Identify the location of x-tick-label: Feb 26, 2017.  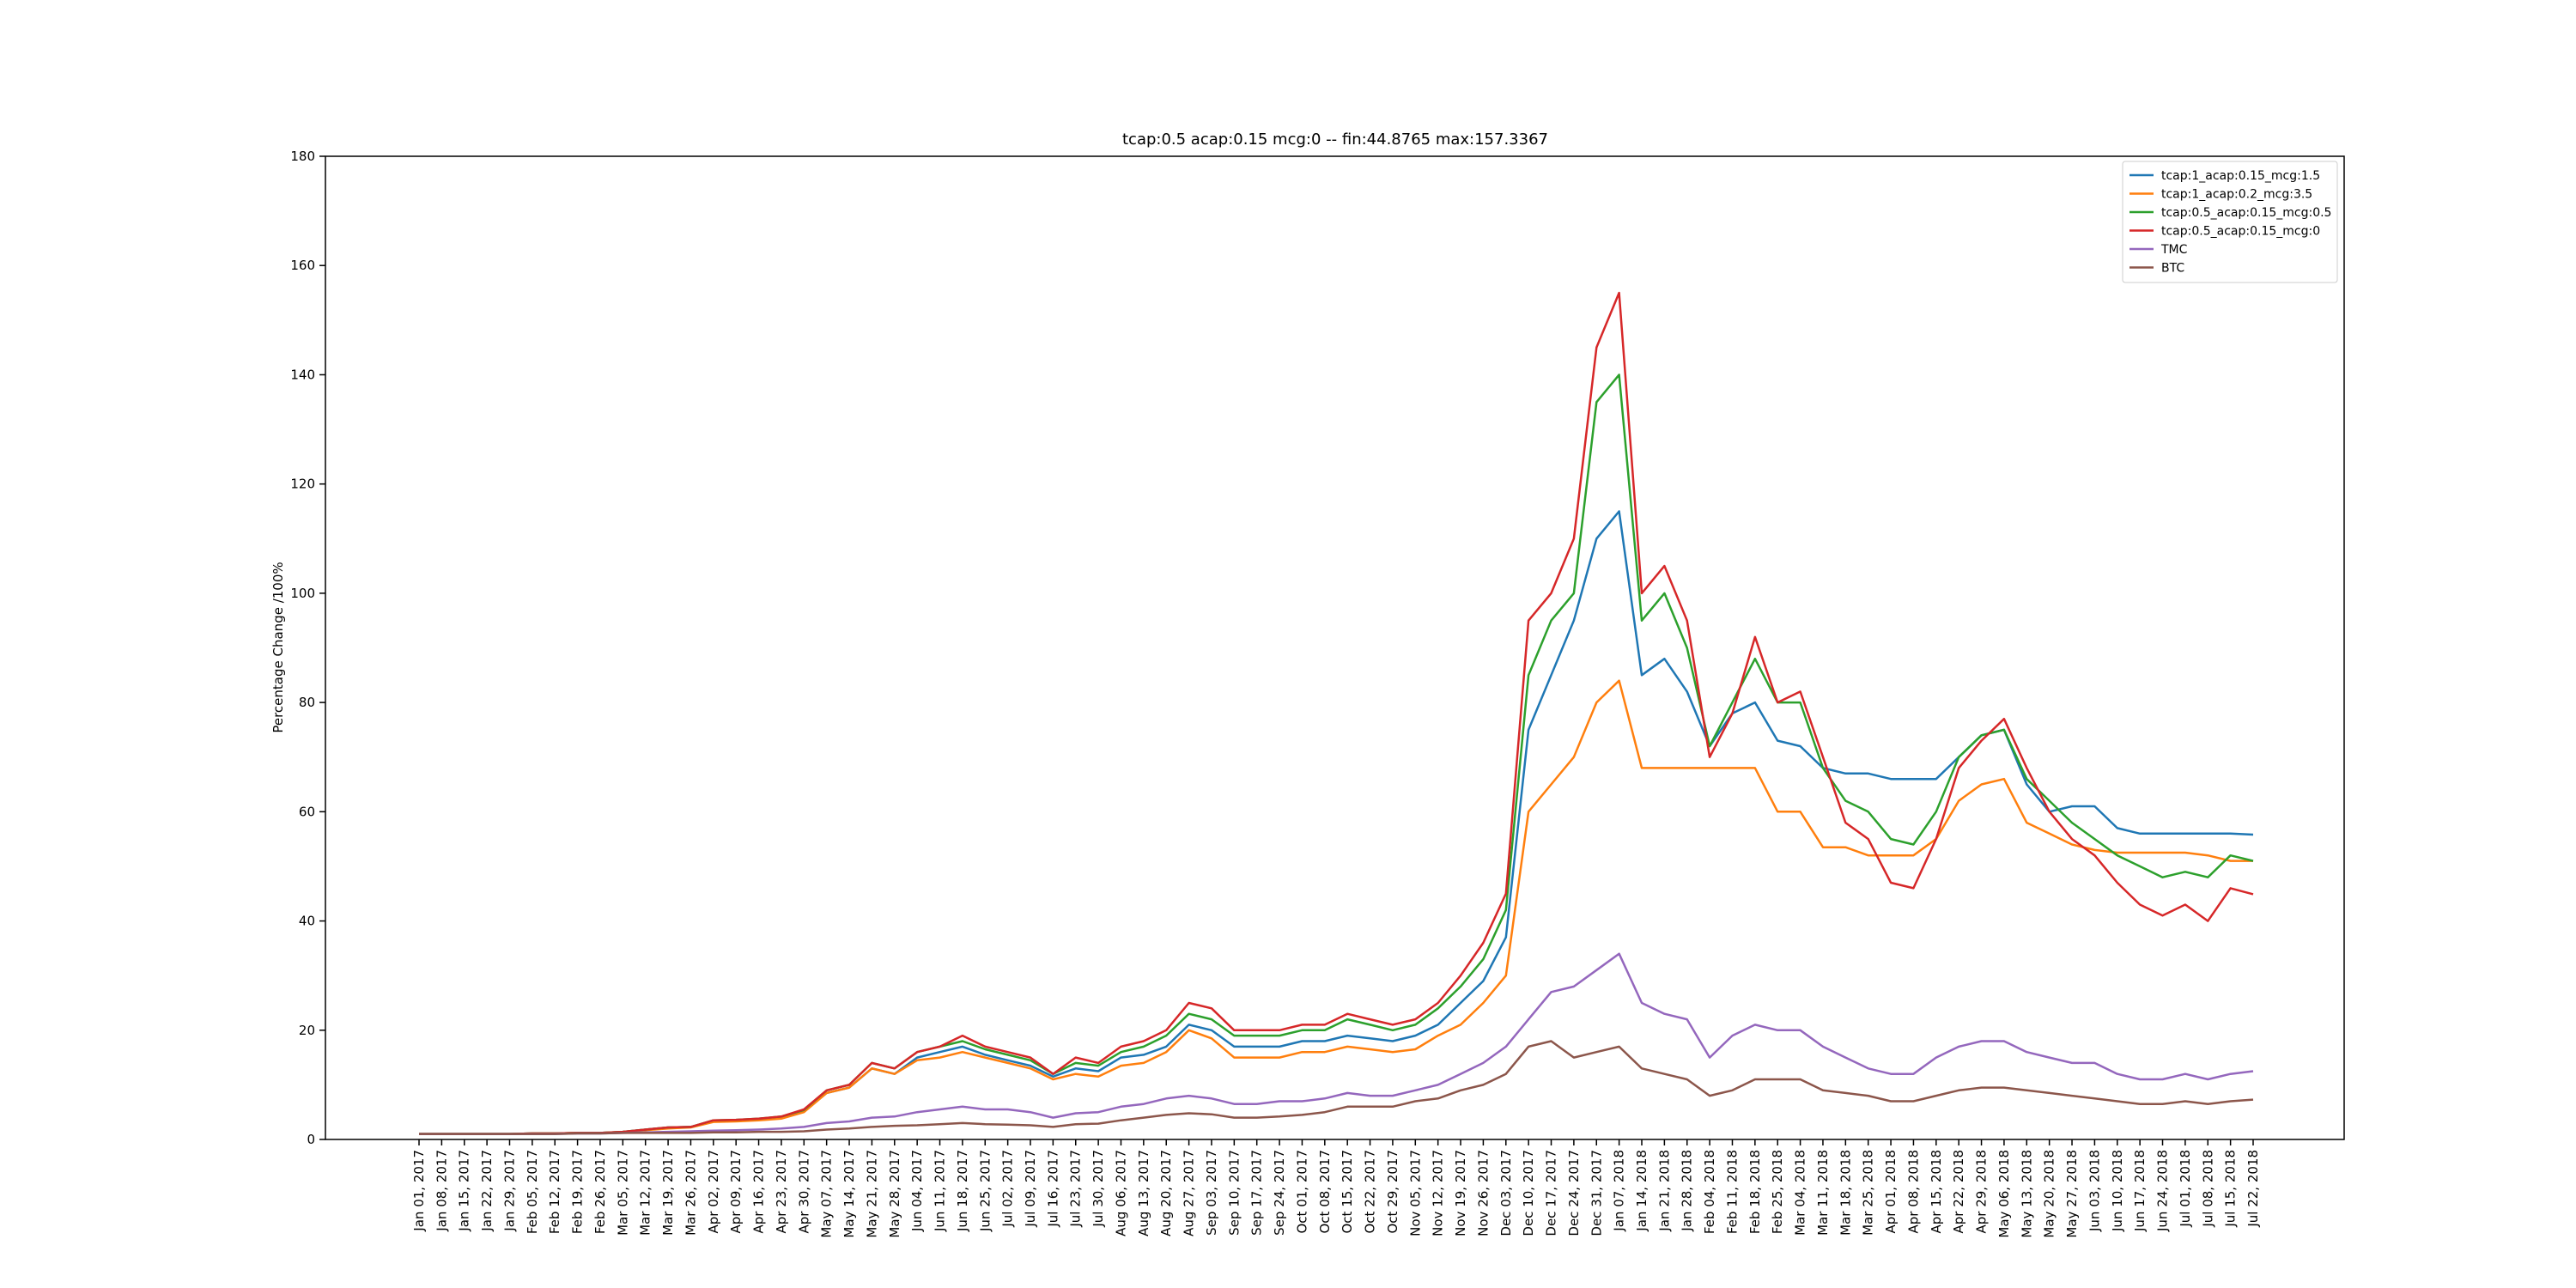
(600, 1192).